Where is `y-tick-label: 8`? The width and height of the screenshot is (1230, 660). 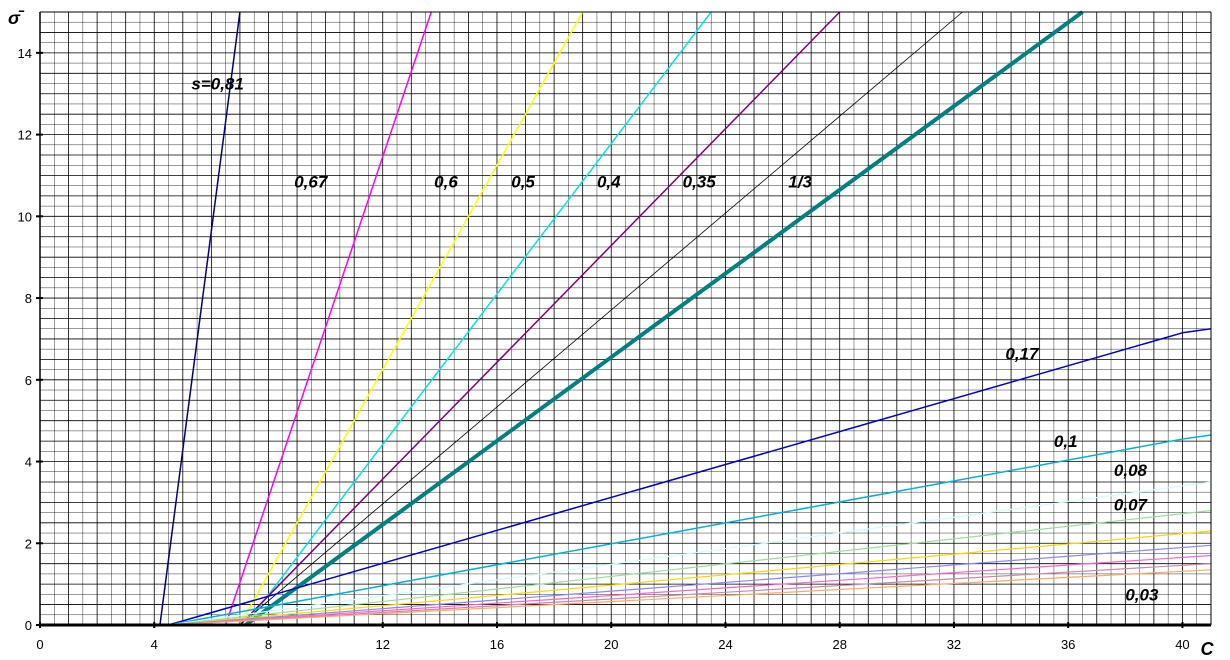
y-tick-label: 8 is located at coordinates (28, 298).